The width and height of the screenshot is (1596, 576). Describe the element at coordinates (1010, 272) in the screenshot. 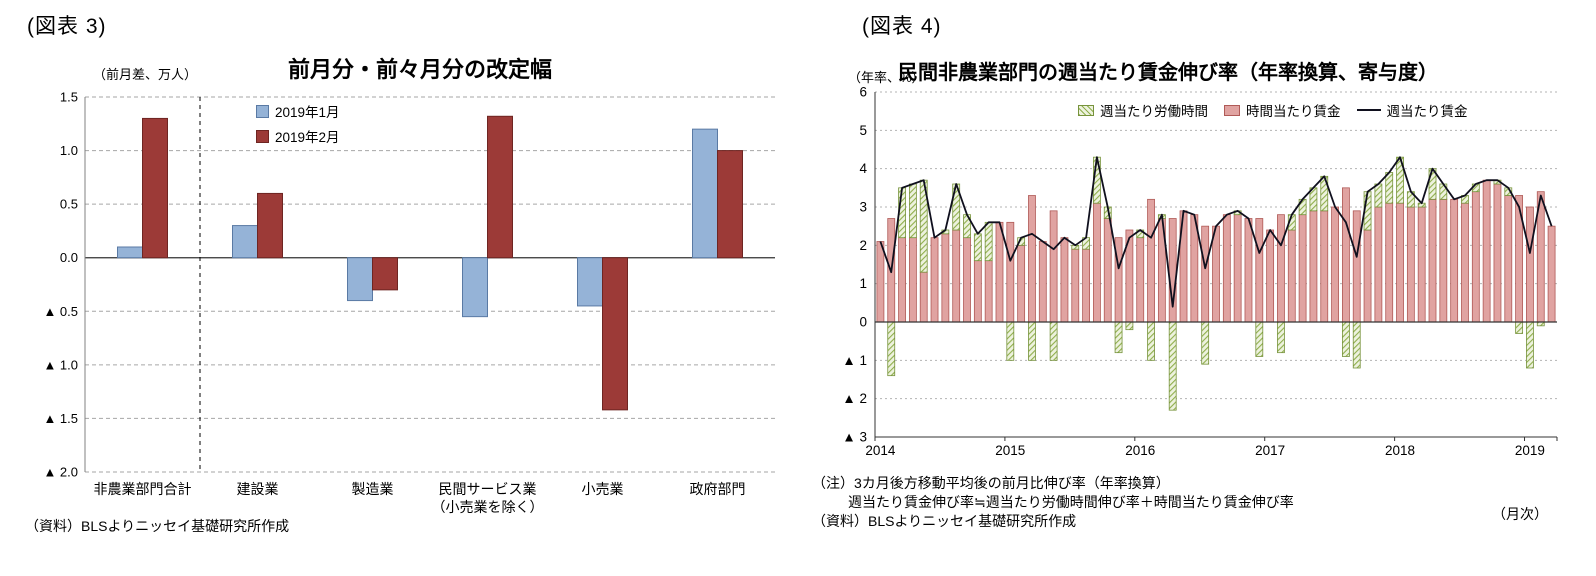

I see `bar-hourly-wage-m12` at that location.